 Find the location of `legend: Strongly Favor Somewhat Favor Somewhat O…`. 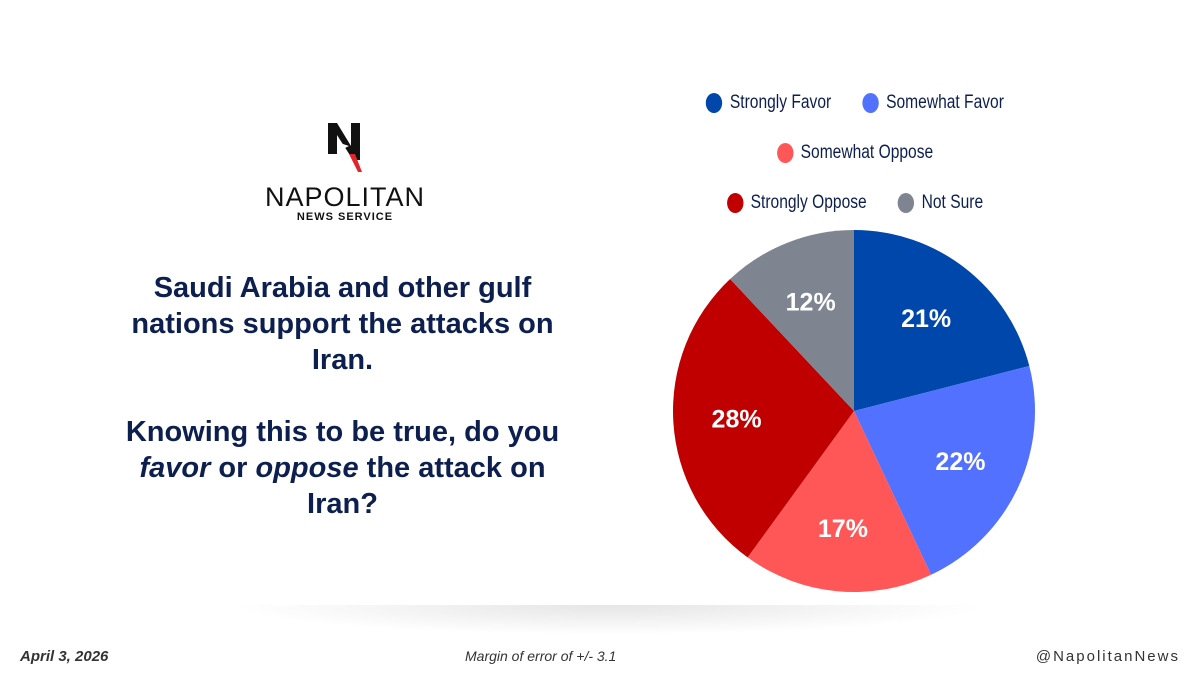

legend: Strongly Favor Somewhat Favor Somewhat O… is located at coordinates (855, 153).